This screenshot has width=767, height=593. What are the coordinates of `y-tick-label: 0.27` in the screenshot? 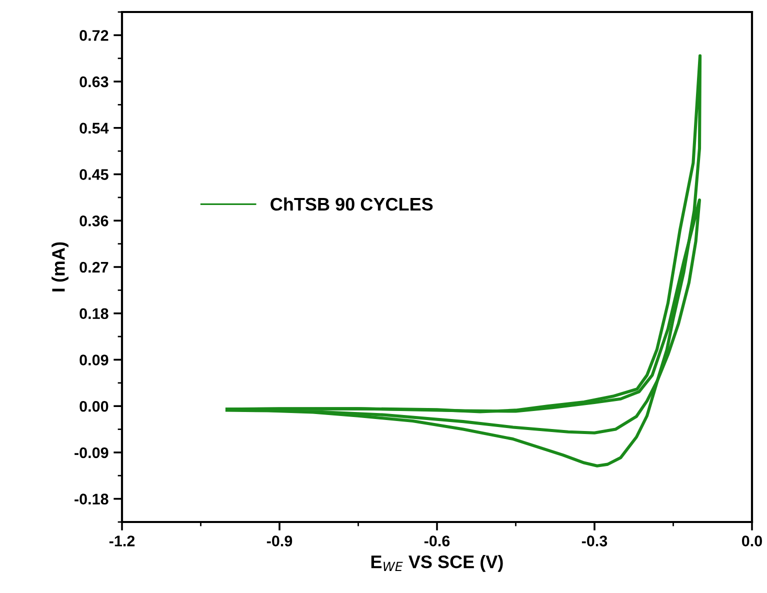 It's located at (94, 267).